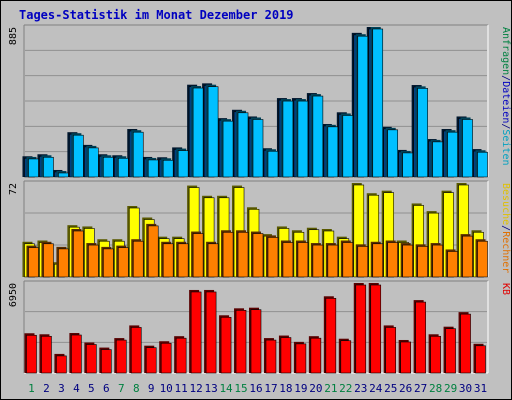  I want to click on legend-entry: KB, so click(505, 289).